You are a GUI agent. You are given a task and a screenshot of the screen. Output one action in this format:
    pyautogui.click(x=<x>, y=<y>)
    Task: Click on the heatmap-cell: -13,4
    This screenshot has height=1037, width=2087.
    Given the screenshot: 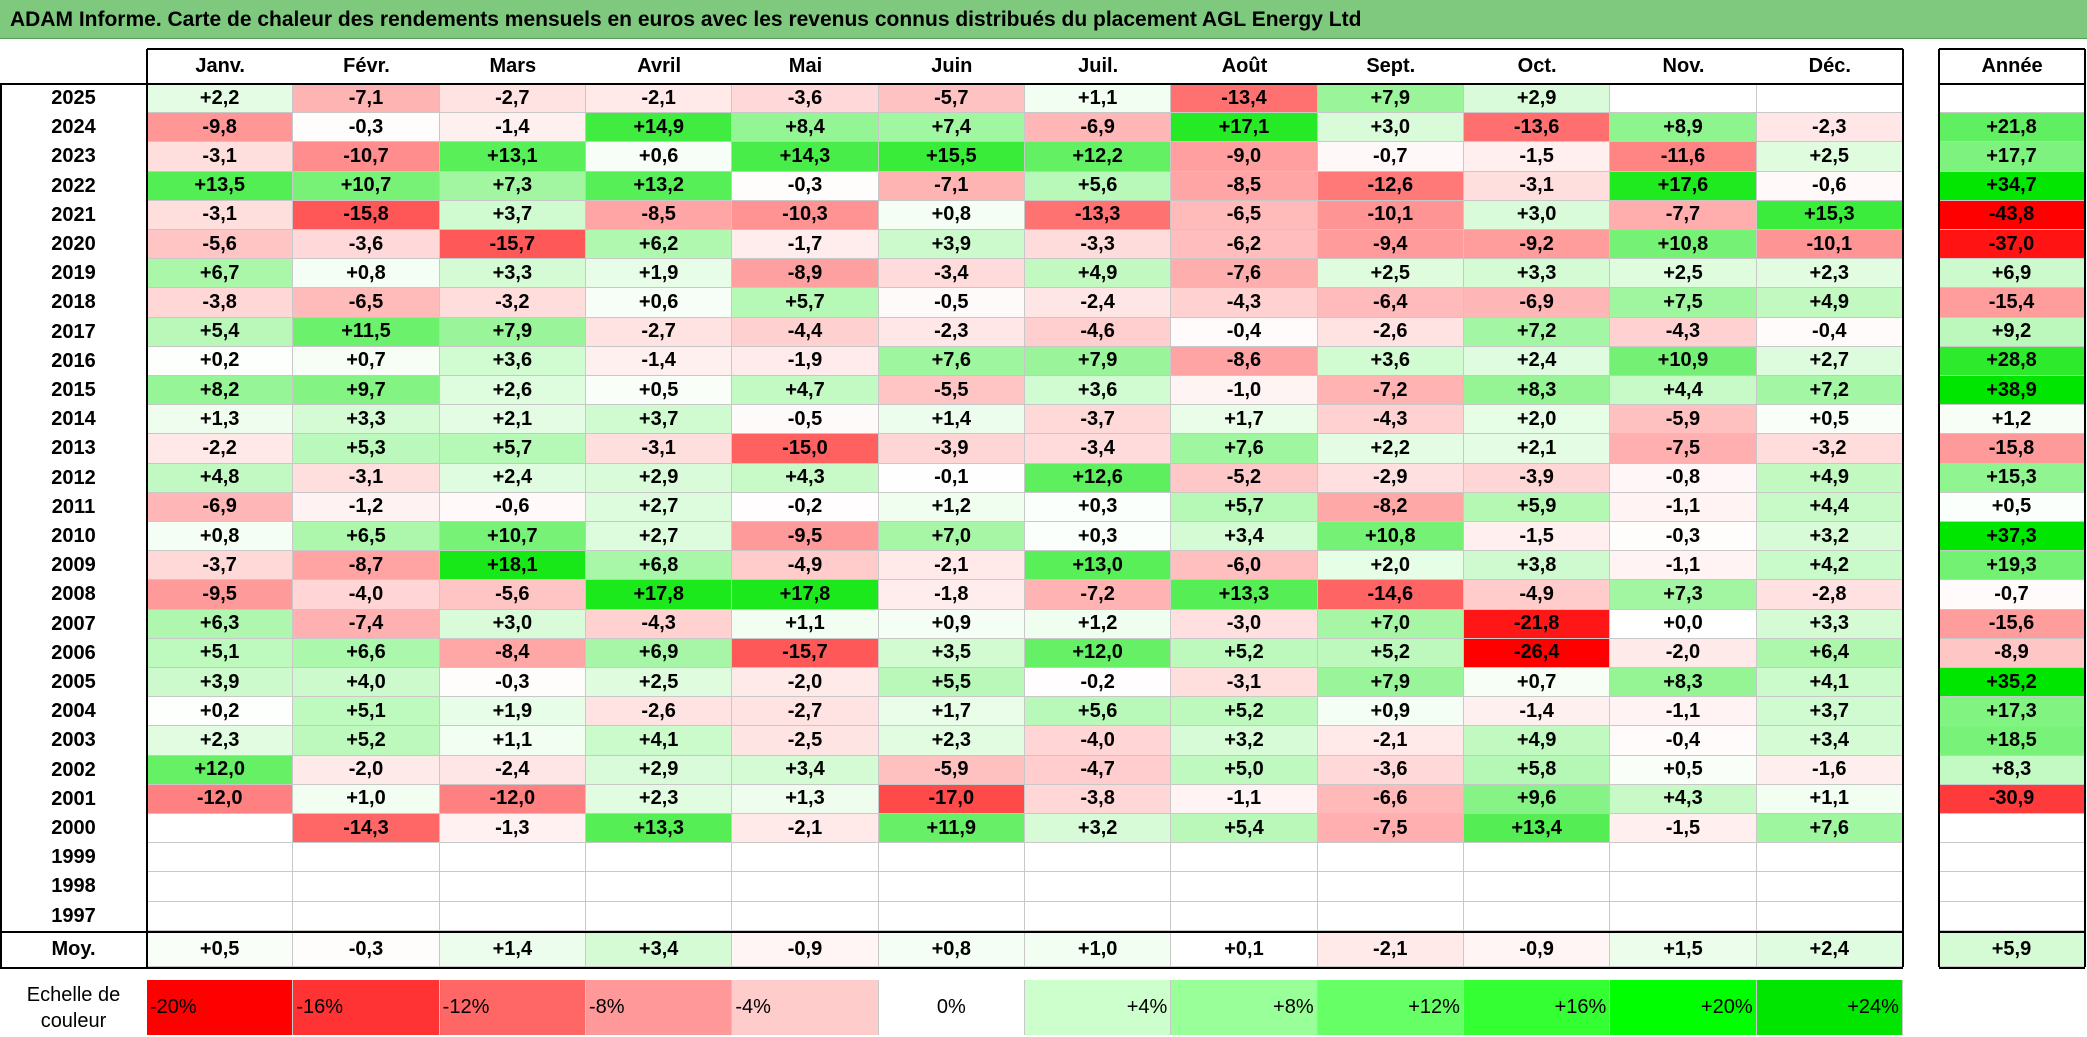 What is the action you would take?
    pyautogui.click(x=1244, y=99)
    